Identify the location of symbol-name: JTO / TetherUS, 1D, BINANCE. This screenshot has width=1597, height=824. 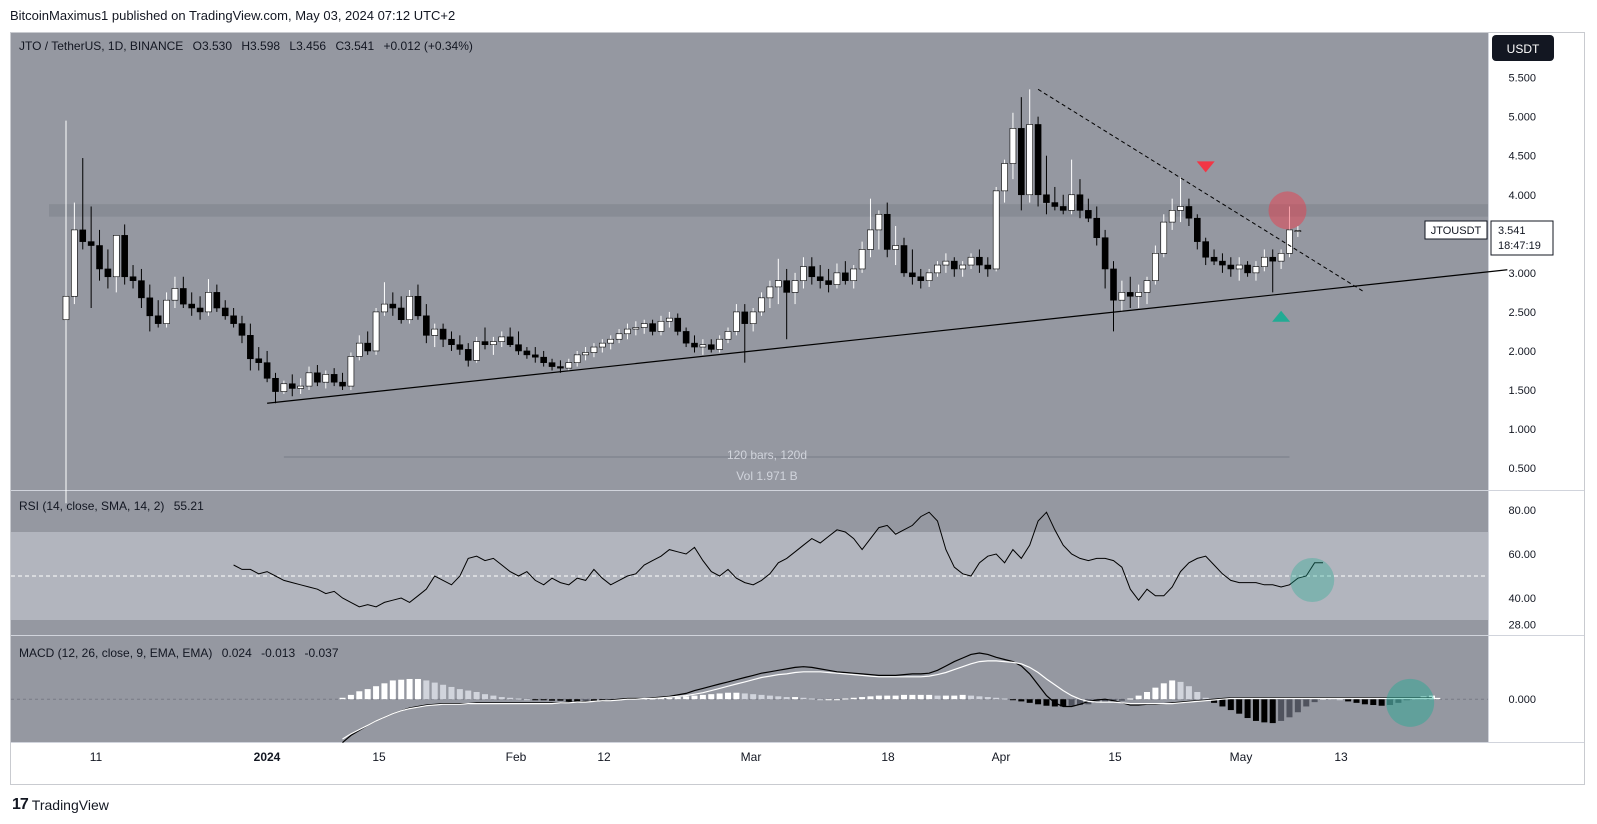
(101, 46).